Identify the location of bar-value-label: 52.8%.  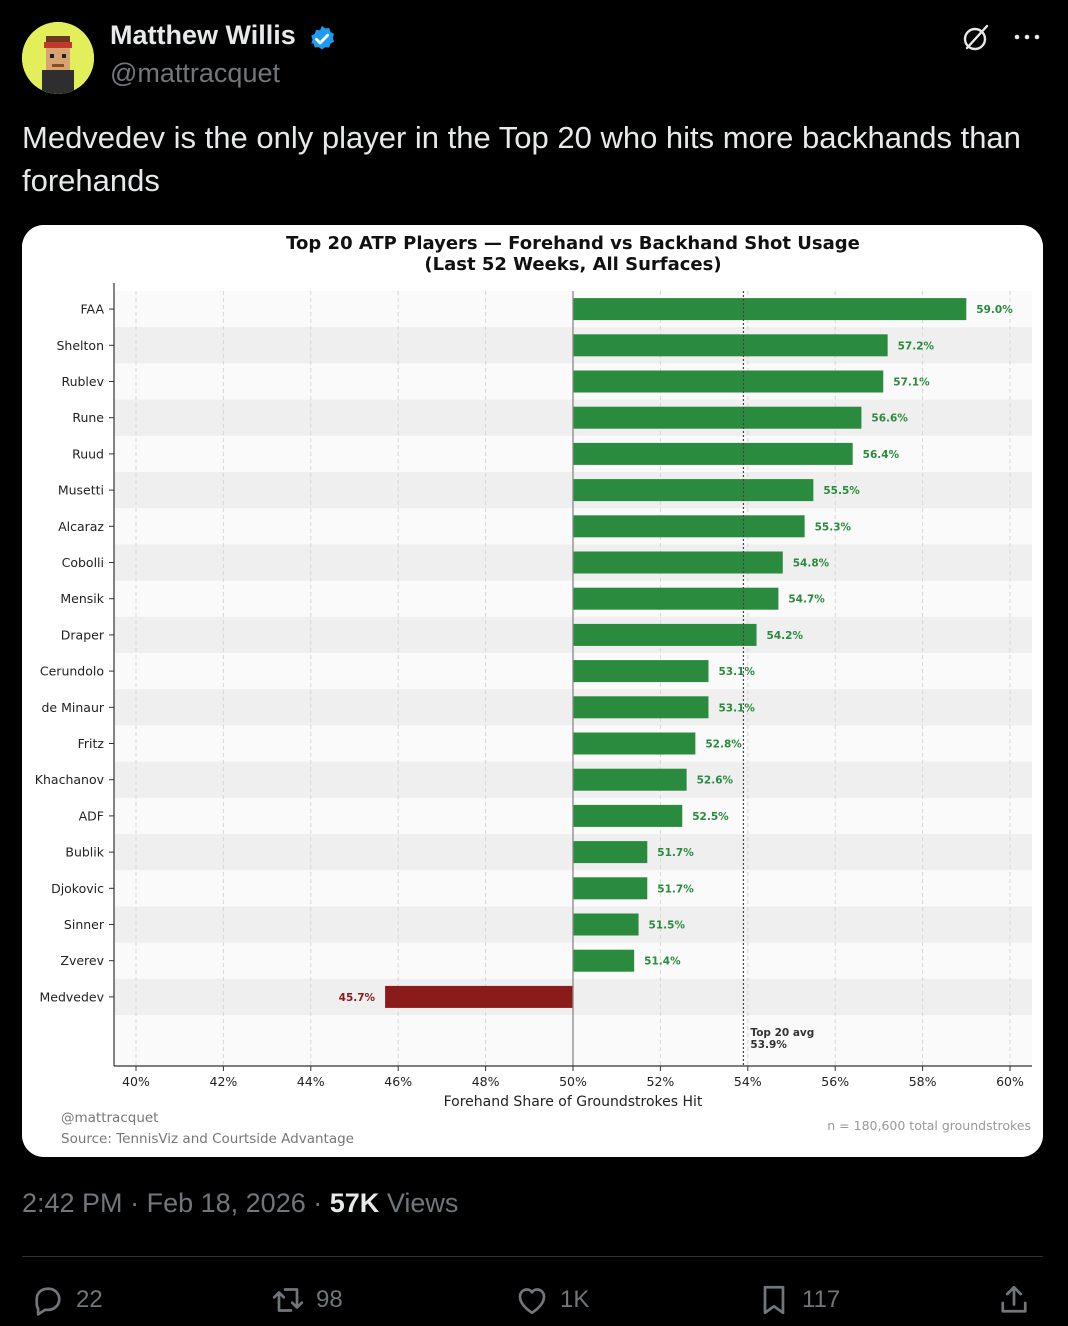
(723, 745).